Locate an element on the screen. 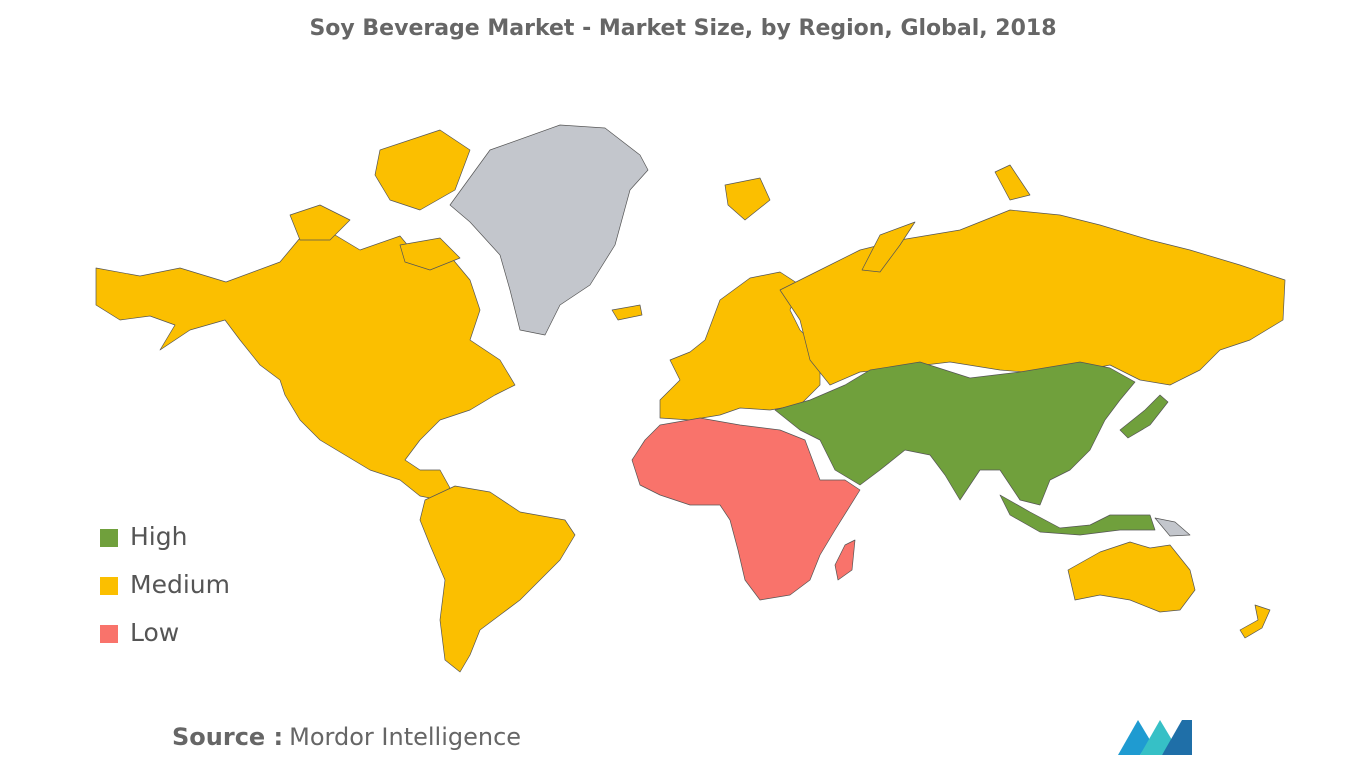  source-label: Source : is located at coordinates (227, 737).